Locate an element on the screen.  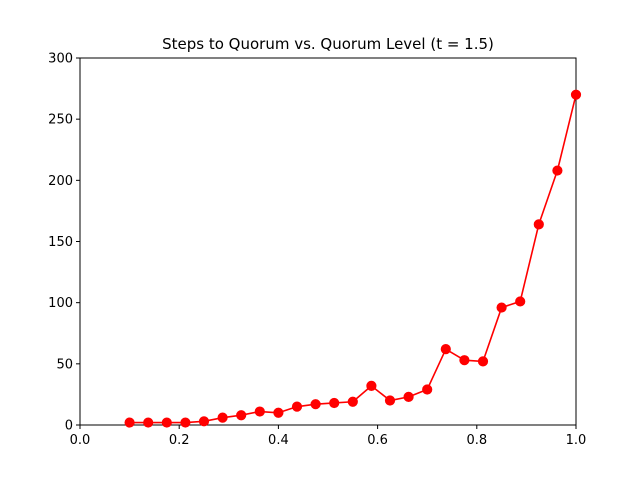
y-tick-label: 100 is located at coordinates (60, 303).